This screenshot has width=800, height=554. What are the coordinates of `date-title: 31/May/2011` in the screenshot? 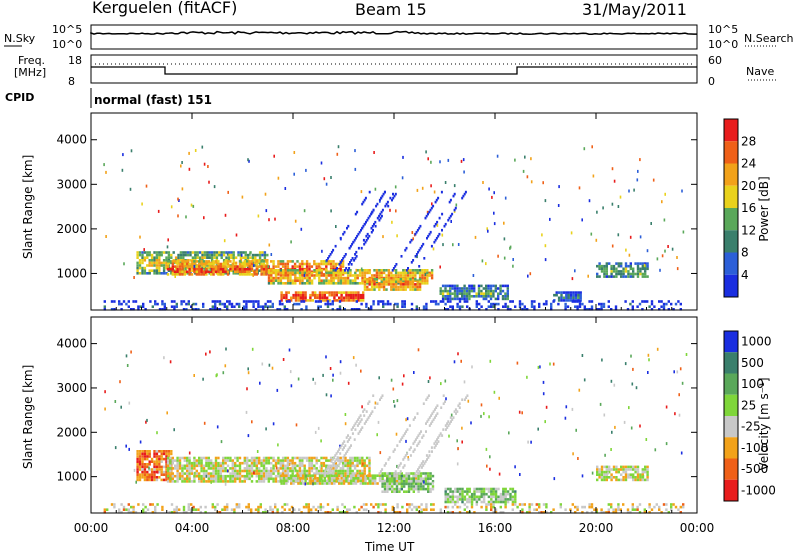 It's located at (634, 9).